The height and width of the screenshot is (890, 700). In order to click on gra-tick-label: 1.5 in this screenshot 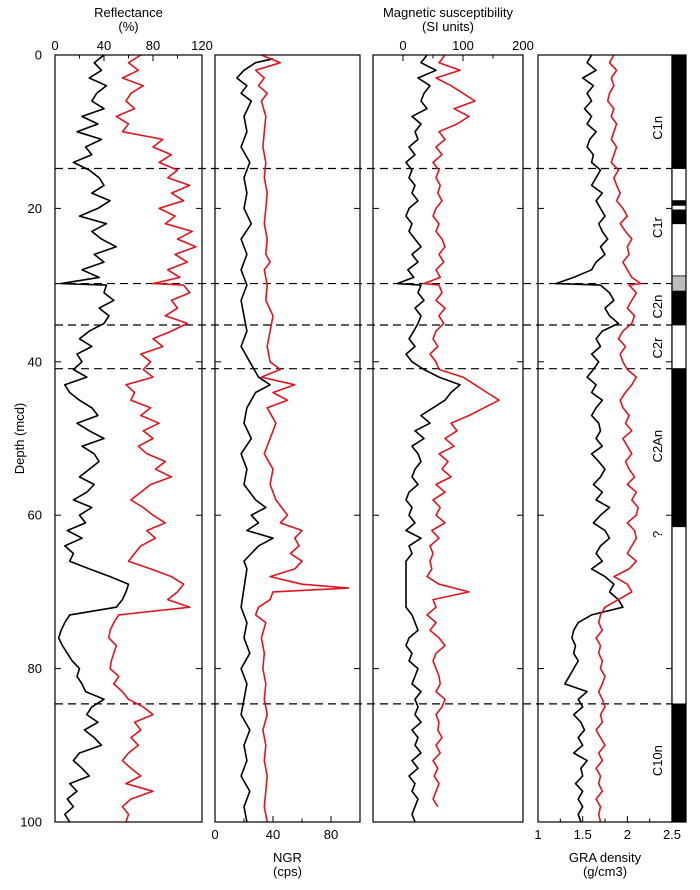, I will do `click(583, 834)`.